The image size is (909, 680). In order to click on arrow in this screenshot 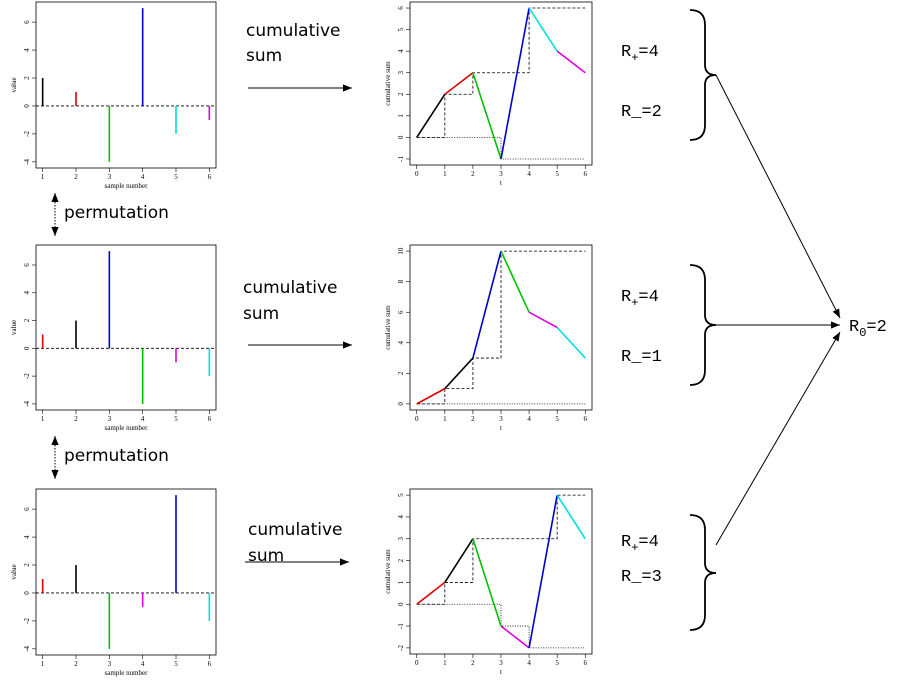, I will do `click(778, 196)`.